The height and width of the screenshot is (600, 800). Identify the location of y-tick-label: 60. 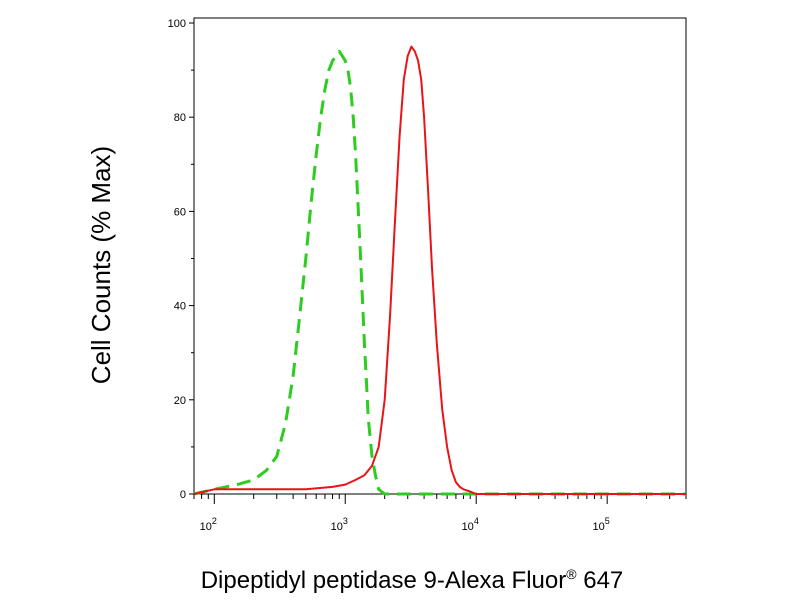
(180, 212).